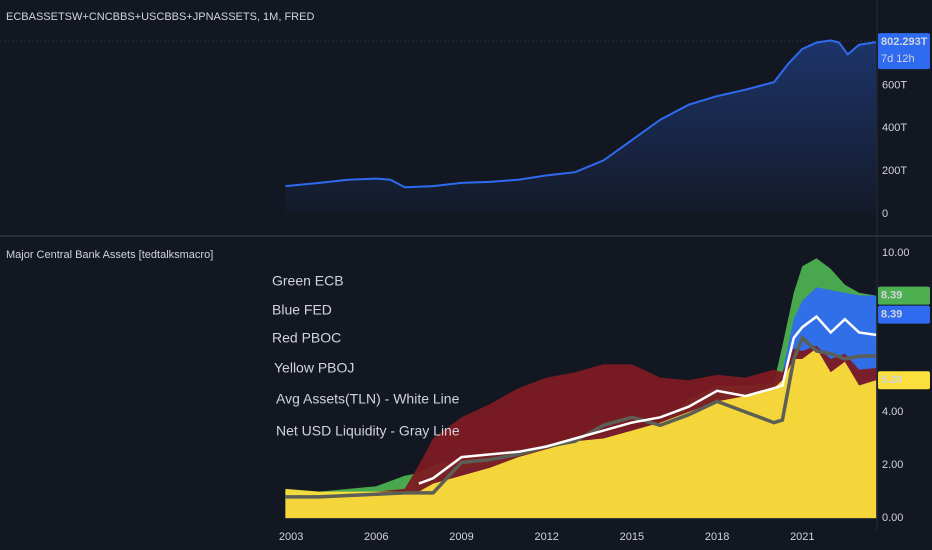  Describe the element at coordinates (904, 42) in the screenshot. I see `price-tag-label: 802.293T` at that location.